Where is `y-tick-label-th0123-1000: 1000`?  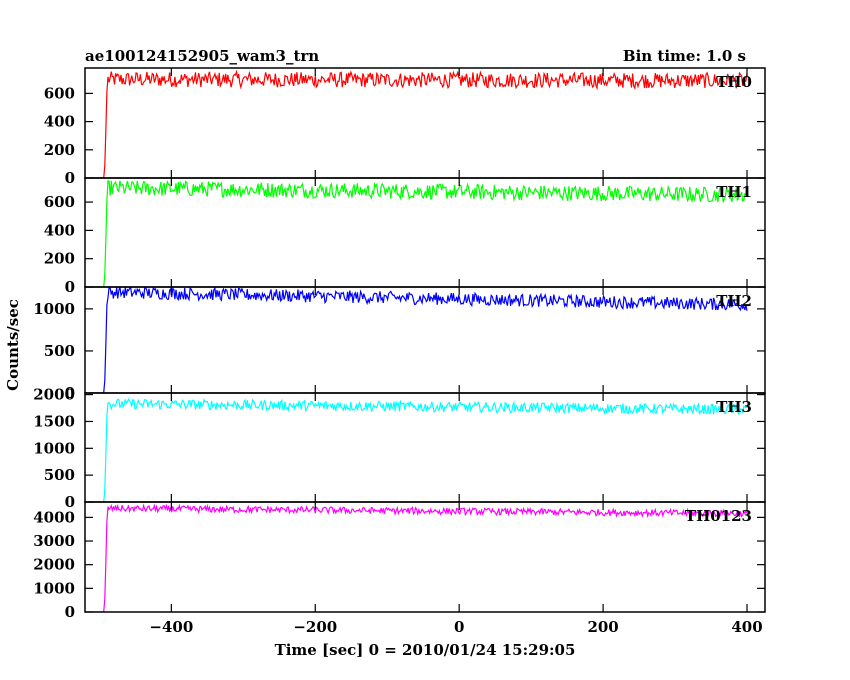
y-tick-label-th0123-1000: 1000 is located at coordinates (54, 588).